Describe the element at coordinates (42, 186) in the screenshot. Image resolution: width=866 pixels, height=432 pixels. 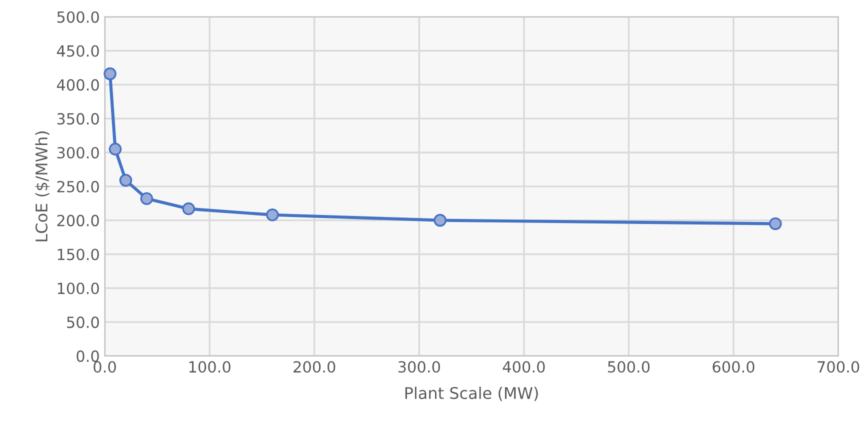
I see `y-axis-title: LCoE ($/MWh)` at that location.